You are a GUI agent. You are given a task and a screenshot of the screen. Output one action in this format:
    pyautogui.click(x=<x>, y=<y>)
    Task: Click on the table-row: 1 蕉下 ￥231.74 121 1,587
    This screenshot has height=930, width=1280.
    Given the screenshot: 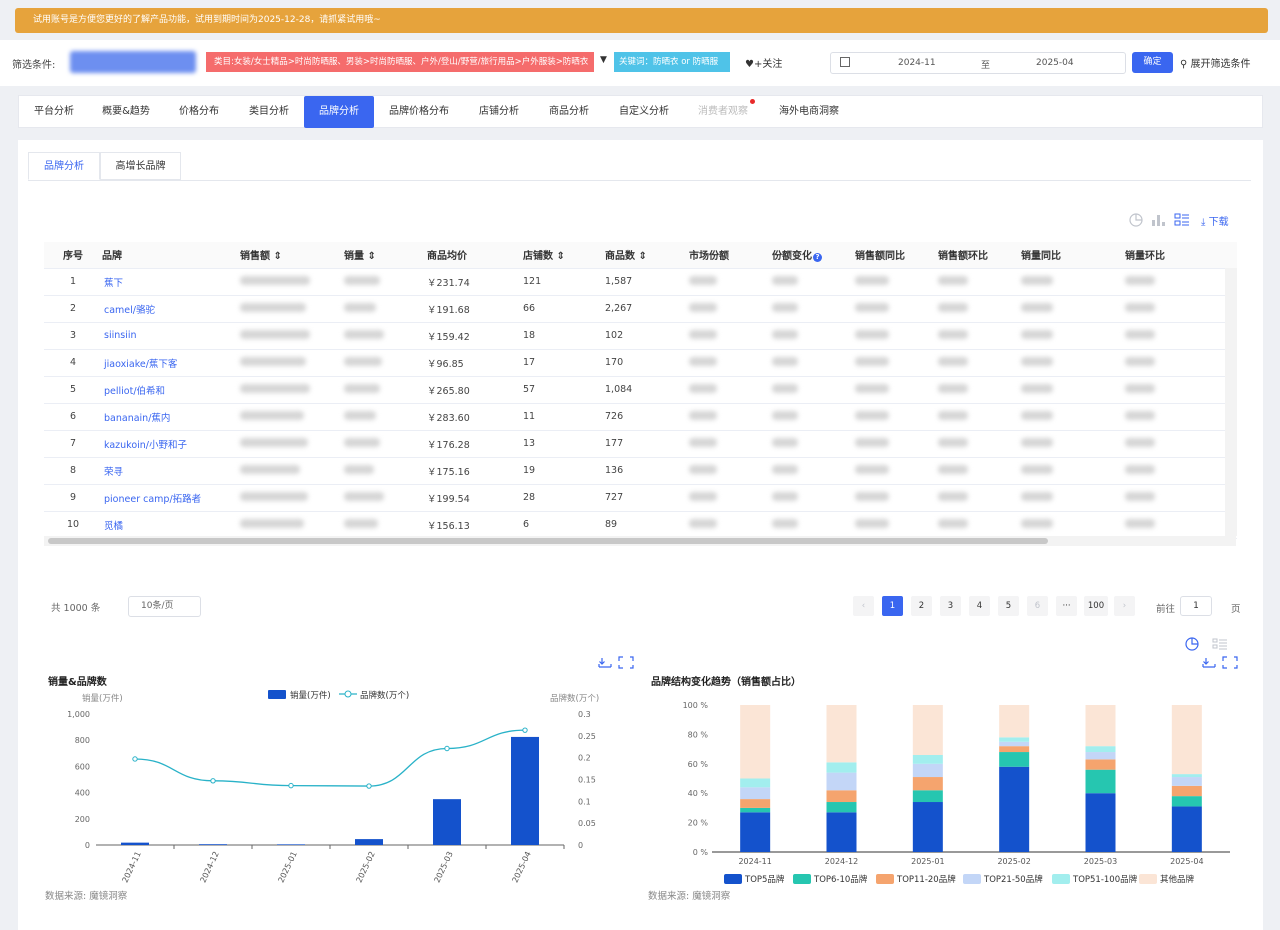 What is the action you would take?
    pyautogui.click(x=640, y=282)
    